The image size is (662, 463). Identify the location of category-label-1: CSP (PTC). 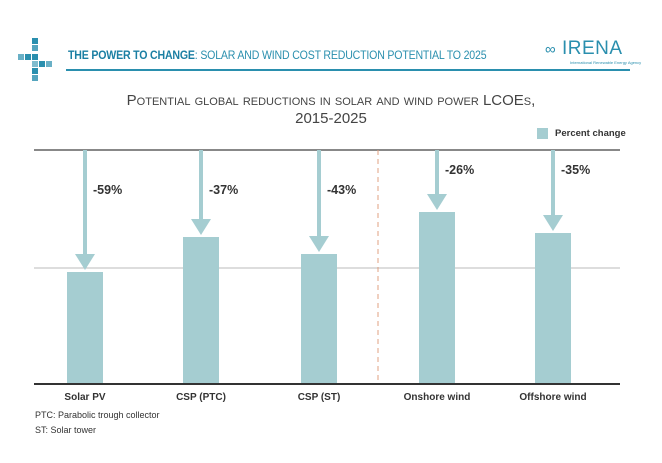
(201, 397).